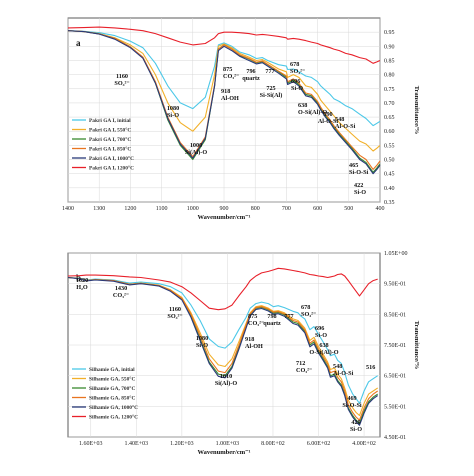 The image size is (474, 476). I want to click on y-tick-label: 7.50E-01, so click(395, 346).